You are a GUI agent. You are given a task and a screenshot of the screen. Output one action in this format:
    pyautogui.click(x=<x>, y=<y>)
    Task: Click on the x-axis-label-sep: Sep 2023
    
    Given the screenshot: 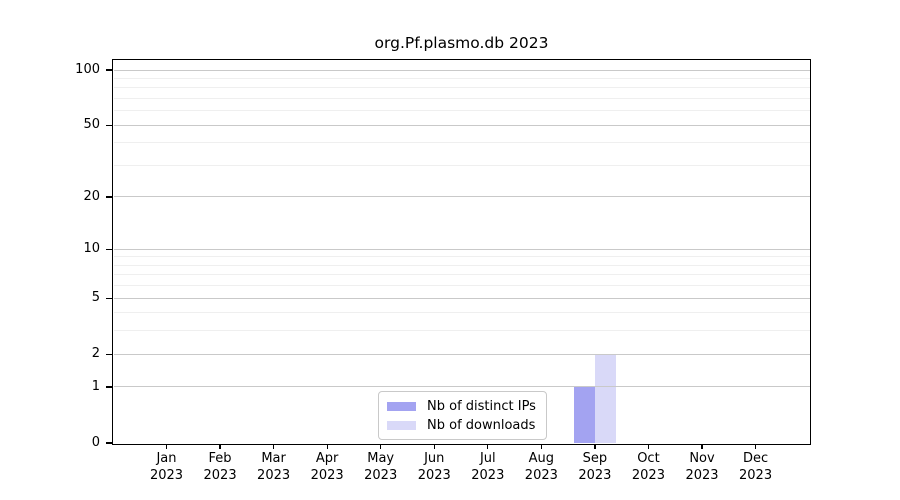 What is the action you would take?
    pyautogui.click(x=595, y=467)
    